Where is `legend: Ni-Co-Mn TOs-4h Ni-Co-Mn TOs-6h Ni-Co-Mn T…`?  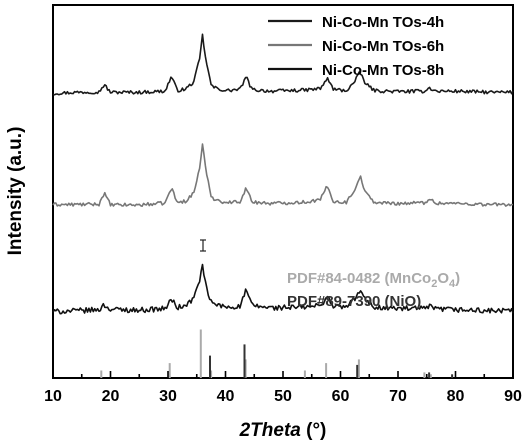
legend: Ni-Co-Mn TOs-4h Ni-Co-Mn TOs-6h Ni-Co-Mn T… is located at coordinates (356, 46).